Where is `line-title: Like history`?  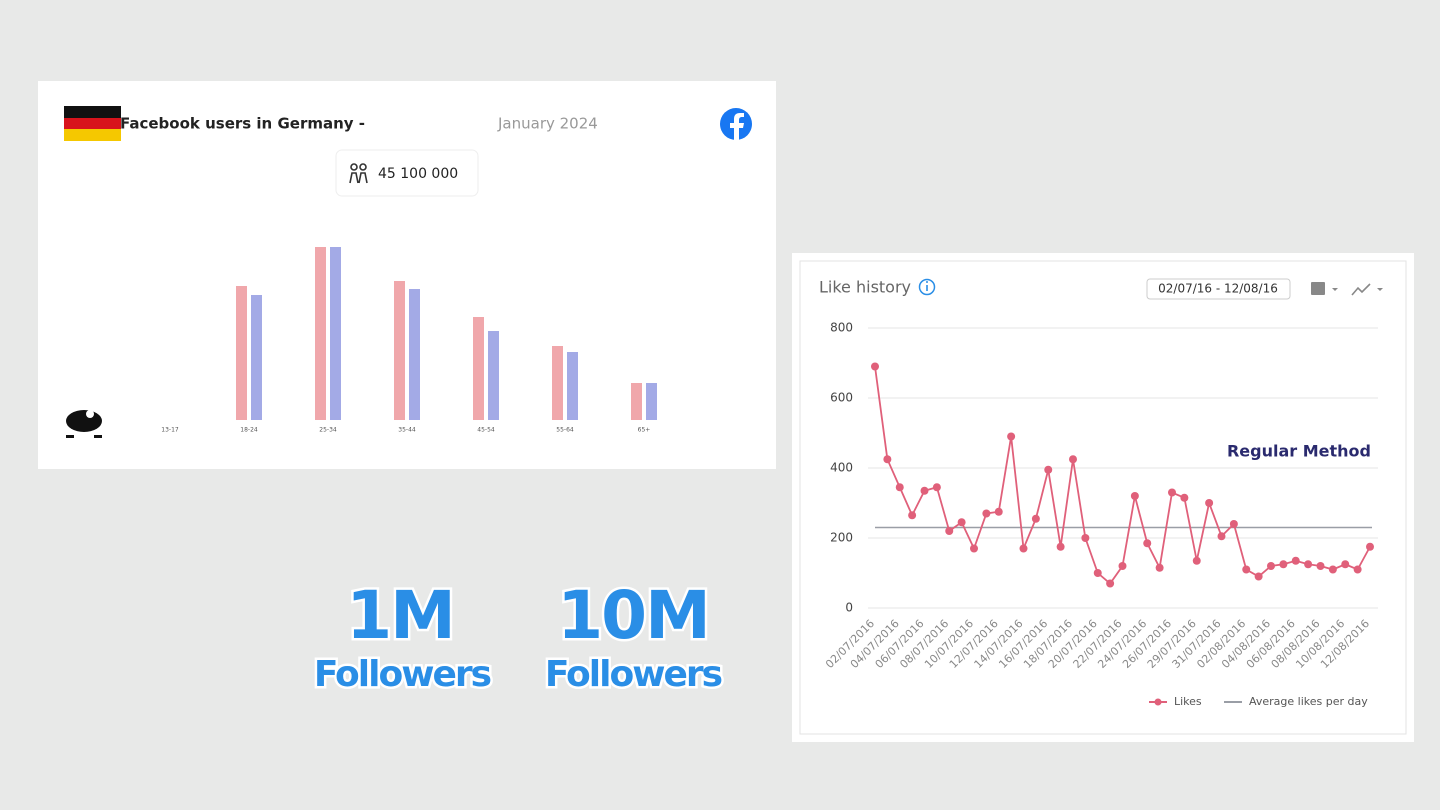
line-title: Like history is located at coordinates (865, 287).